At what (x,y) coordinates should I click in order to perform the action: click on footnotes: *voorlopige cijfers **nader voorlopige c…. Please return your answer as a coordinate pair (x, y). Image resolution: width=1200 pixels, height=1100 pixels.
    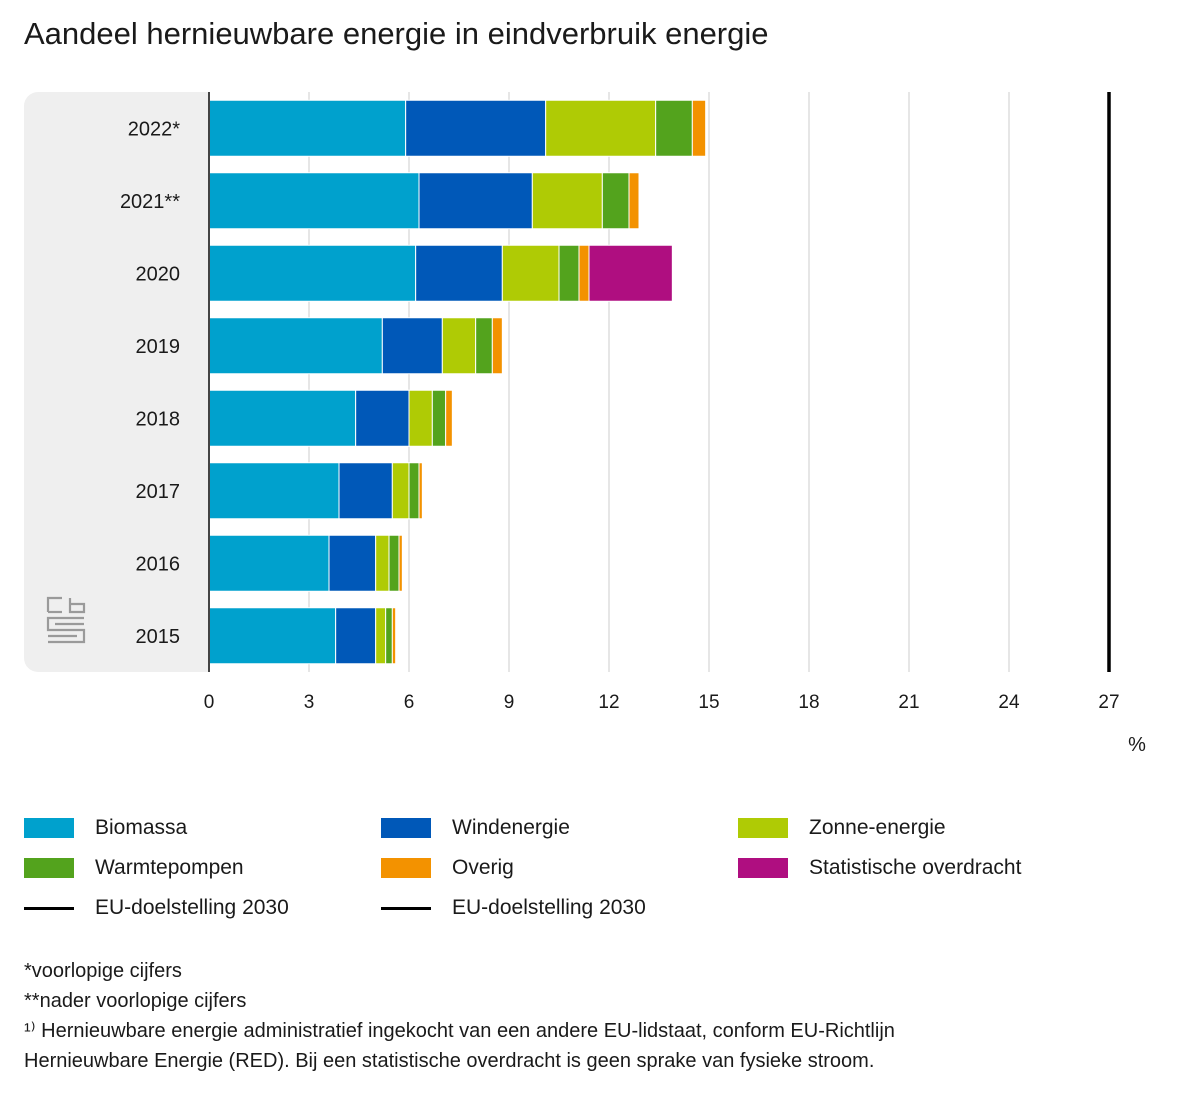
    Looking at the image, I should click on (459, 1016).